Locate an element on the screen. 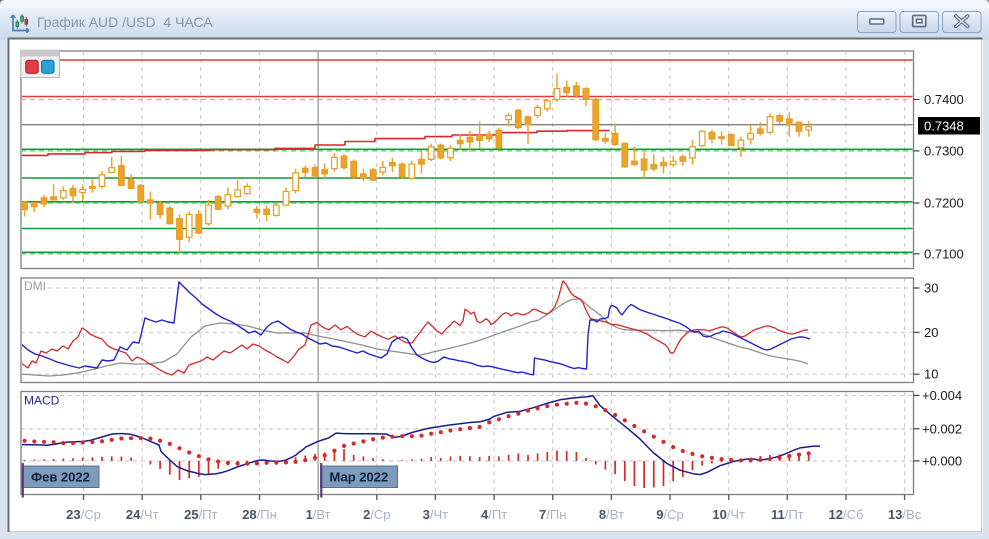  svg-text: 13/Вс is located at coordinates (905, 514).